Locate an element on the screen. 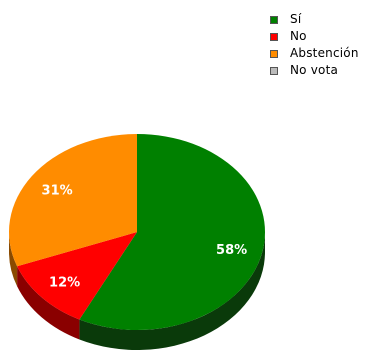 This screenshot has height=352, width=368. legend-label-abstencion: Abstención is located at coordinates (324, 53).